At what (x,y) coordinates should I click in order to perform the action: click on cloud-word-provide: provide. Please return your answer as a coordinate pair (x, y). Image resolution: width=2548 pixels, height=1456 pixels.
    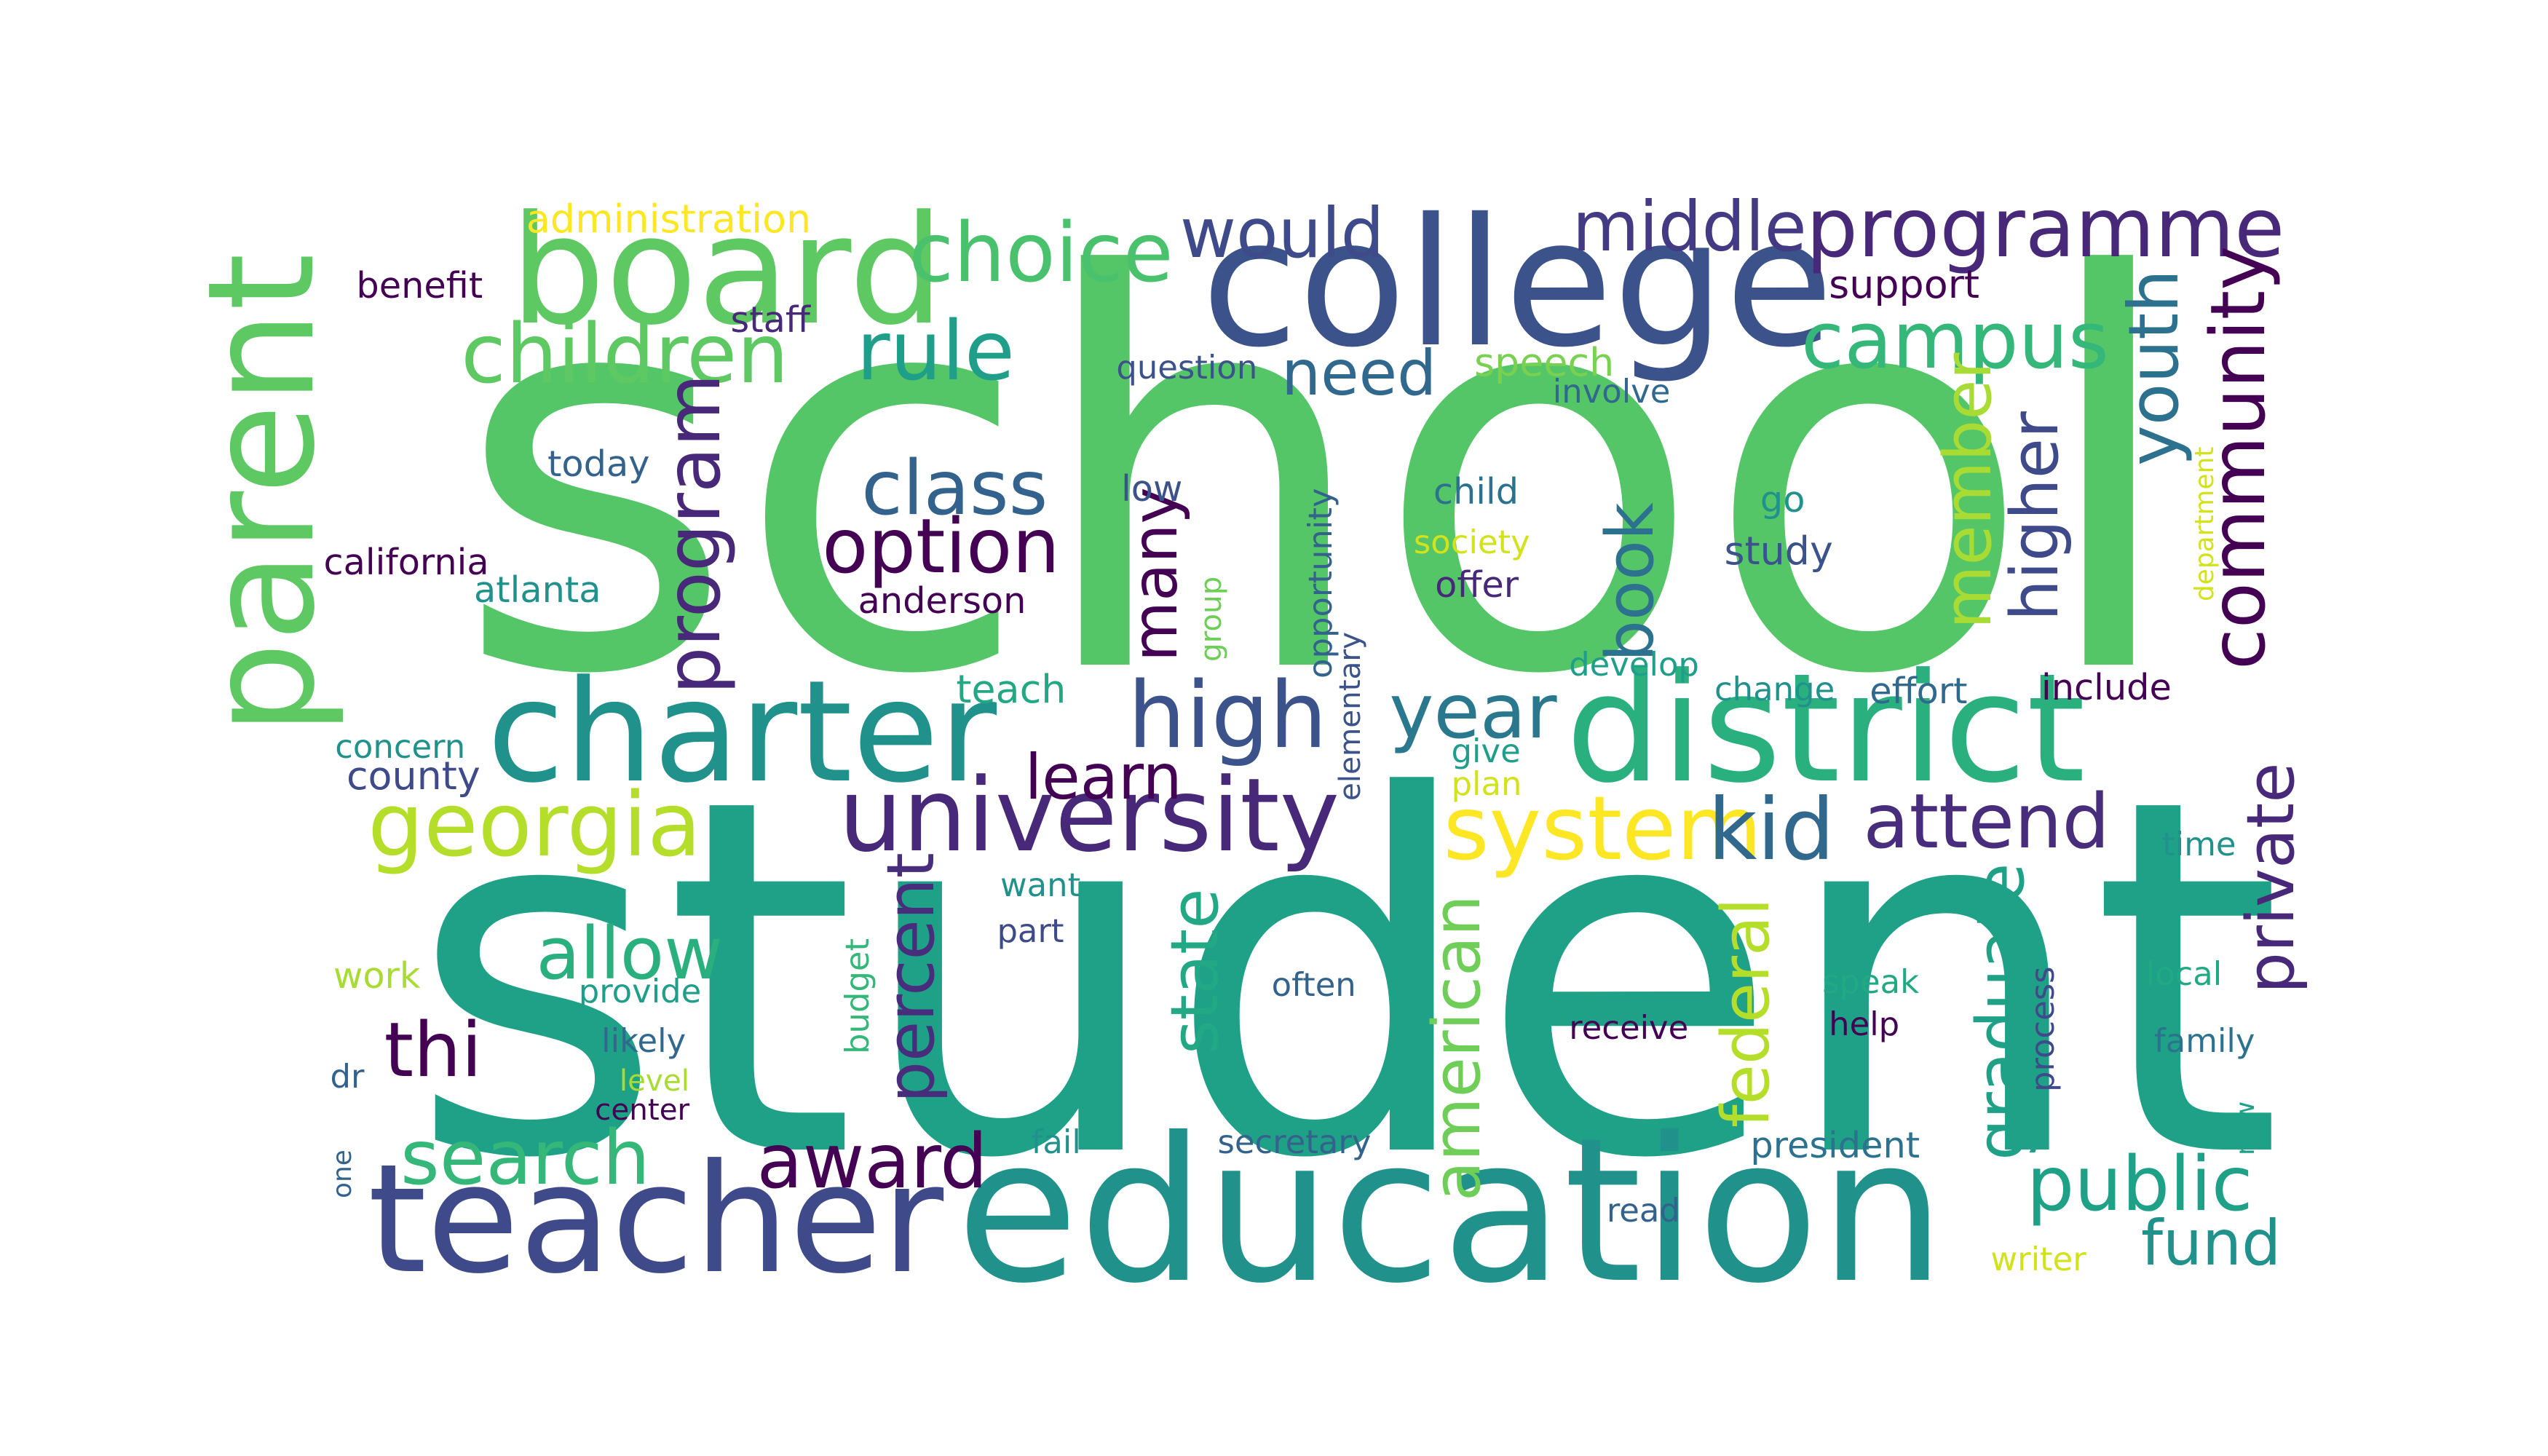
    Looking at the image, I should click on (640, 991).